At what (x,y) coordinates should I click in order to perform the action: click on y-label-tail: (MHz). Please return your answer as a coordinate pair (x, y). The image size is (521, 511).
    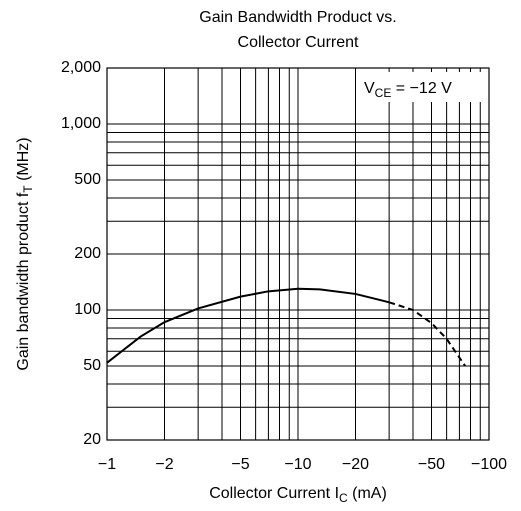
    Looking at the image, I should click on (23, 161).